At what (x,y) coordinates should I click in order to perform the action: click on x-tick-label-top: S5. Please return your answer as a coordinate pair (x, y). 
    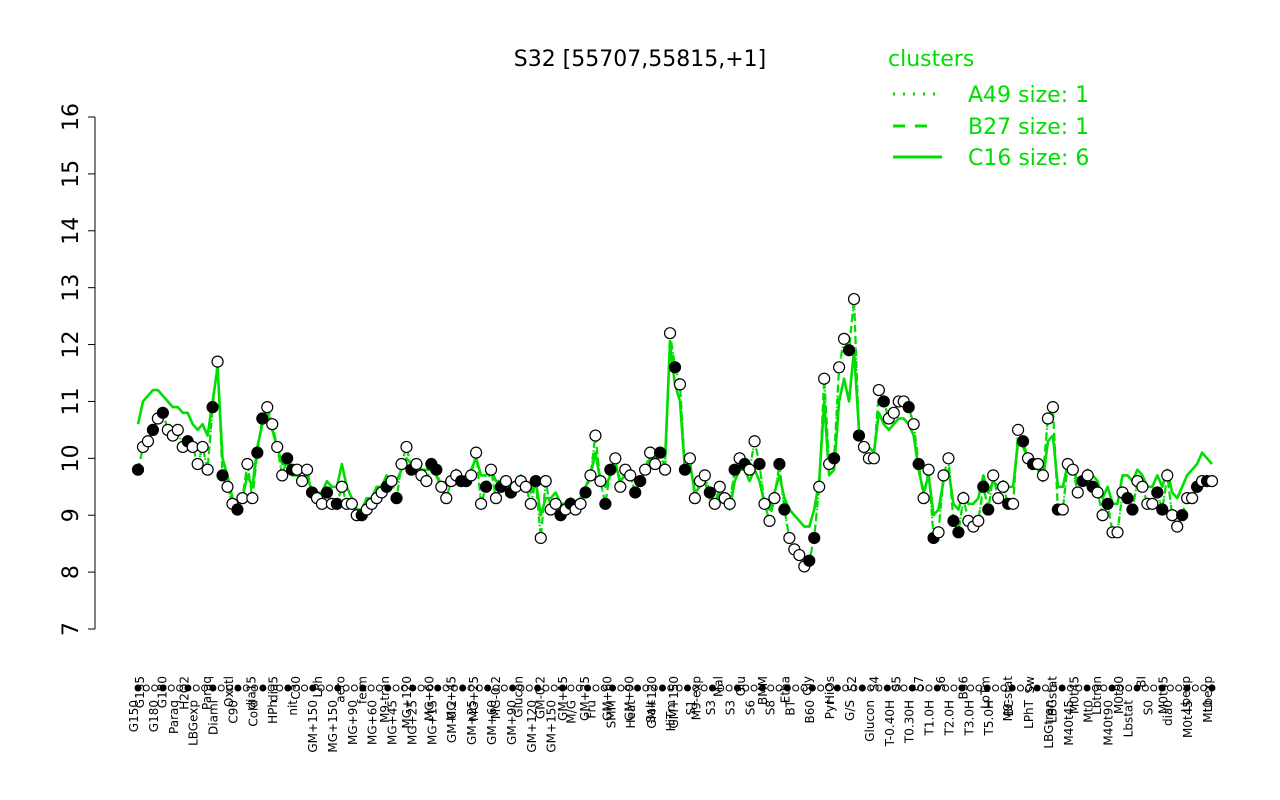
    Looking at the image, I should click on (897, 683).